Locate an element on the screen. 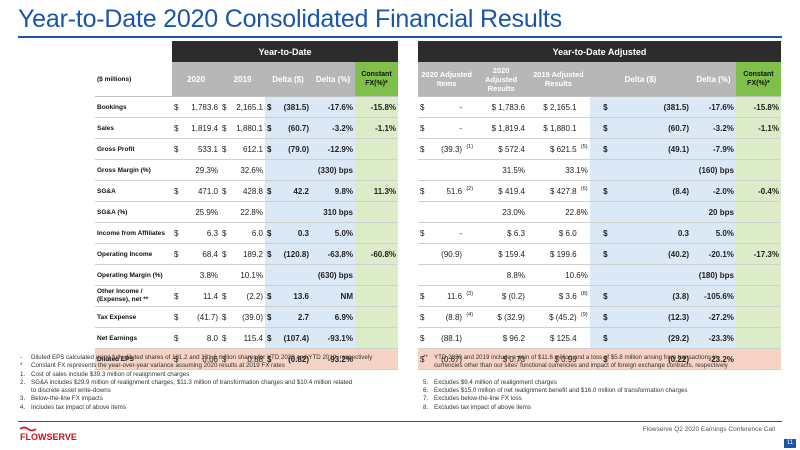 This screenshot has width=800, height=450. adjusted-items: (8.8) is located at coordinates (447, 317).